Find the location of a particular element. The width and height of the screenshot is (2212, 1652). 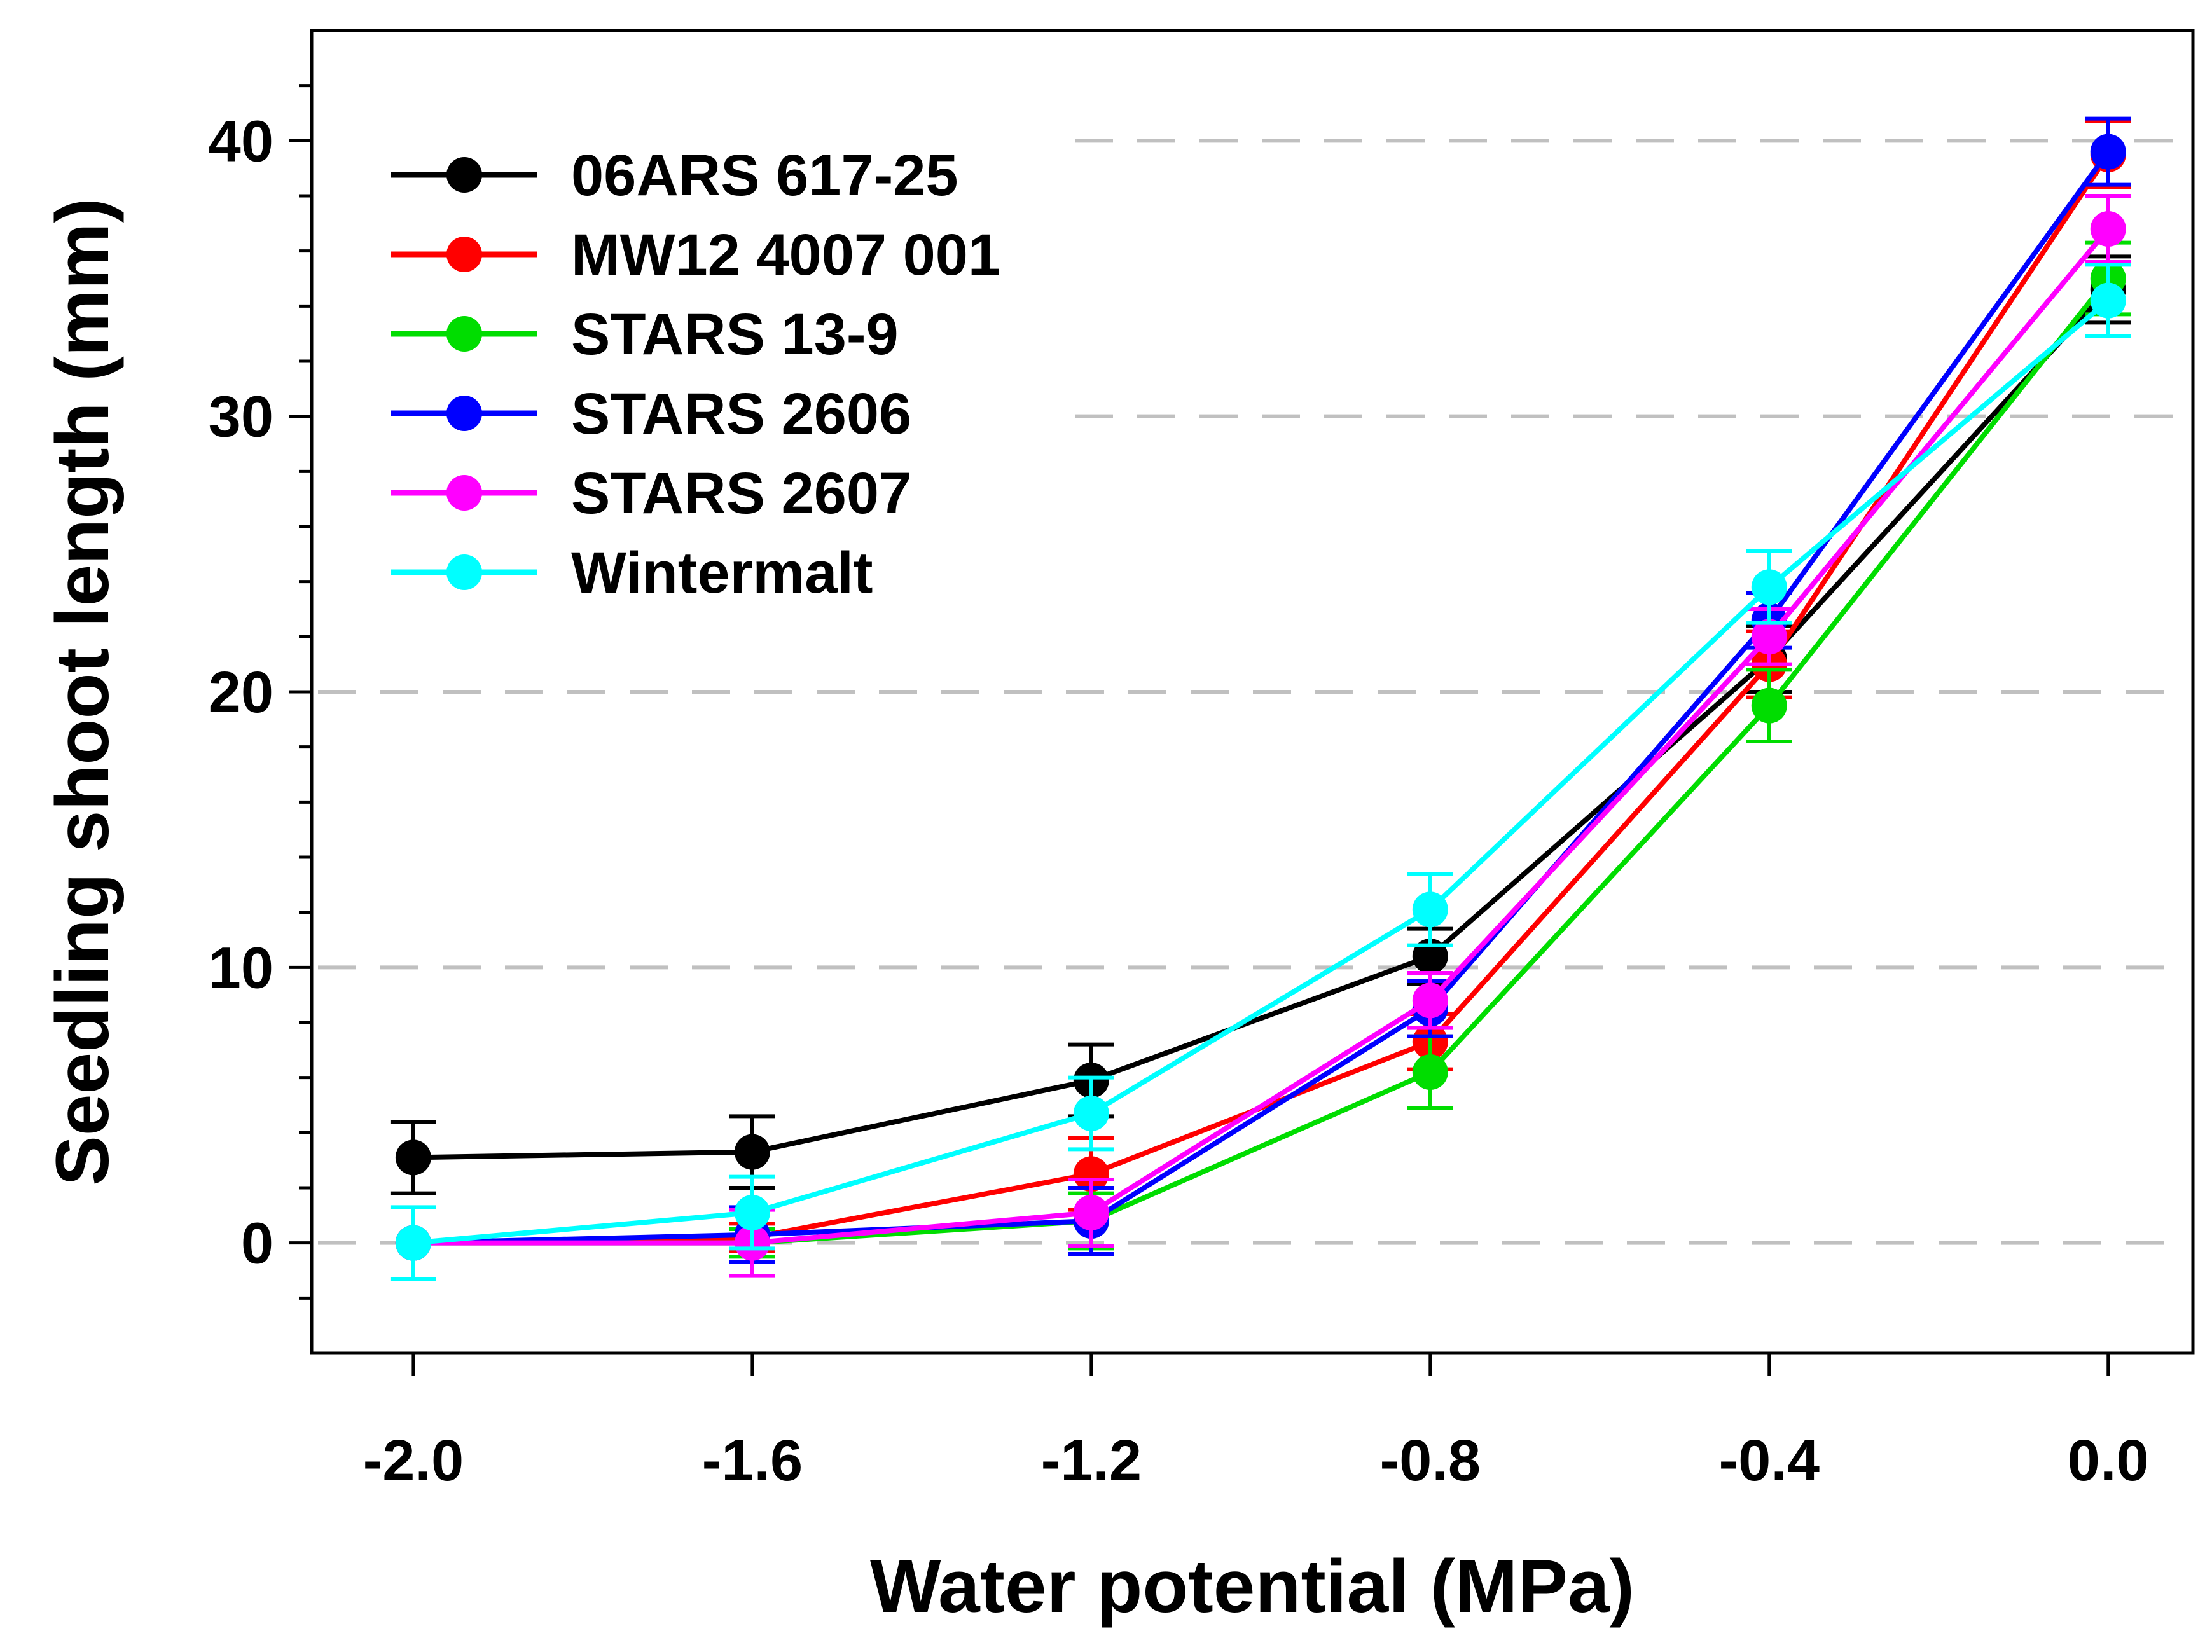

x-tick-label: -0.8 is located at coordinates (1431, 1460).